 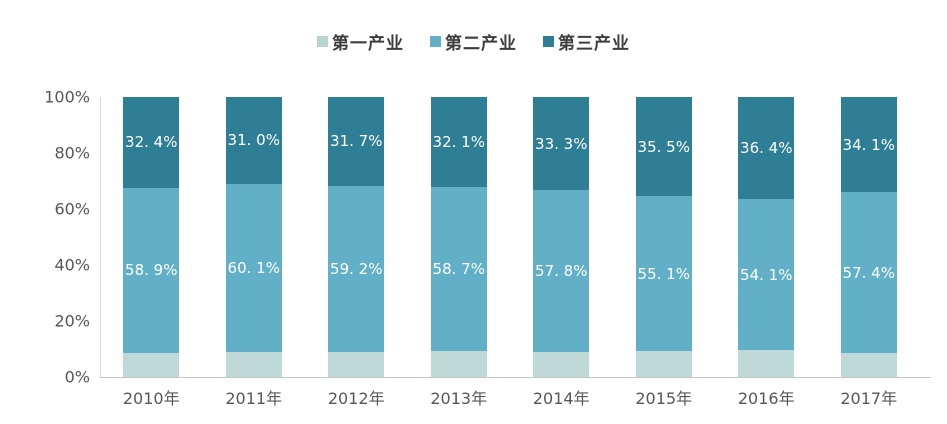 I want to click on bar-segment-第三产业: 35. 5%, so click(x=663, y=147).